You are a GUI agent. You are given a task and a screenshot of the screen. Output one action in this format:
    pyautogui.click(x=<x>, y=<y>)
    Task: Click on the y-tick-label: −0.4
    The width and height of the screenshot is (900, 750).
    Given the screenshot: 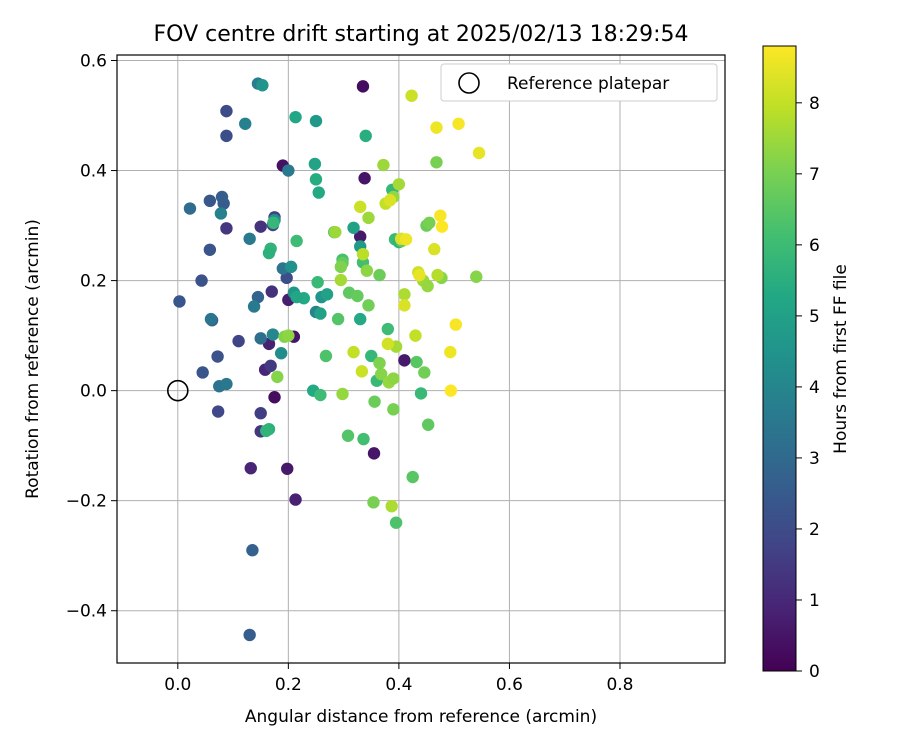 What is the action you would take?
    pyautogui.click(x=86, y=612)
    